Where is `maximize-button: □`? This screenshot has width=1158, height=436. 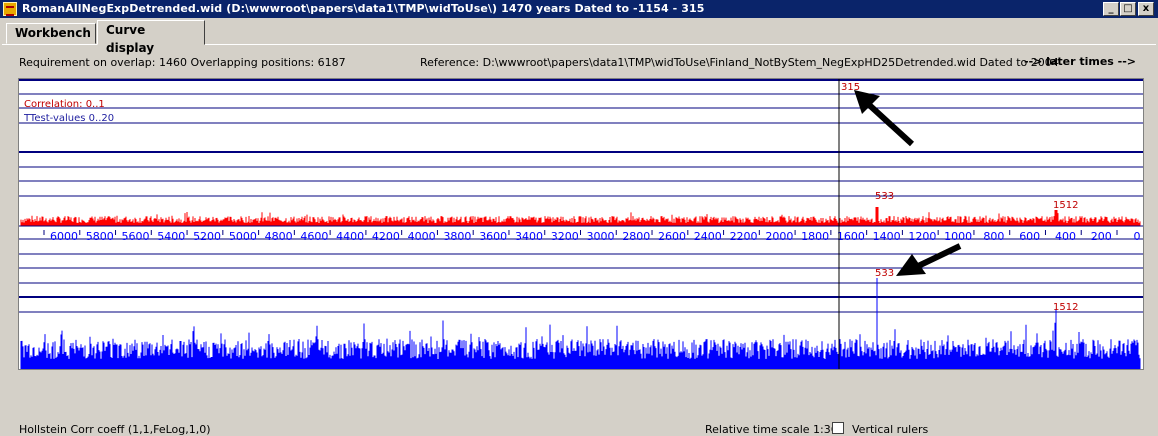 maximize-button: □ is located at coordinates (1128, 9).